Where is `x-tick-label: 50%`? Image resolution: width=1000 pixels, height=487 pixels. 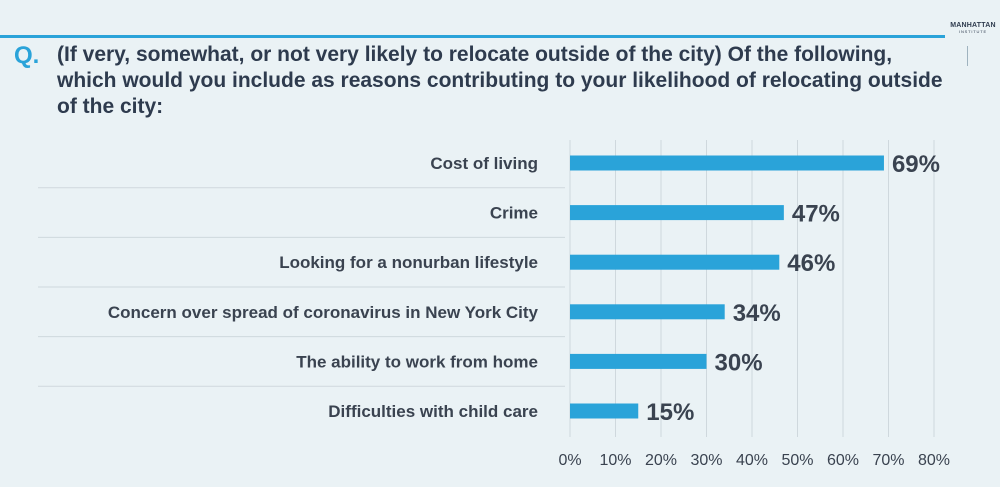
x-tick-label: 50% is located at coordinates (797, 460).